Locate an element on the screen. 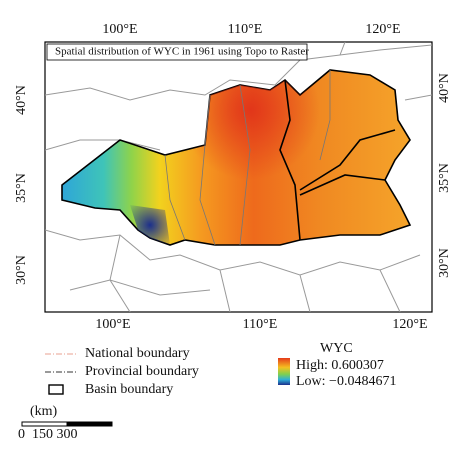  legend-title: WYC is located at coordinates (336, 348).